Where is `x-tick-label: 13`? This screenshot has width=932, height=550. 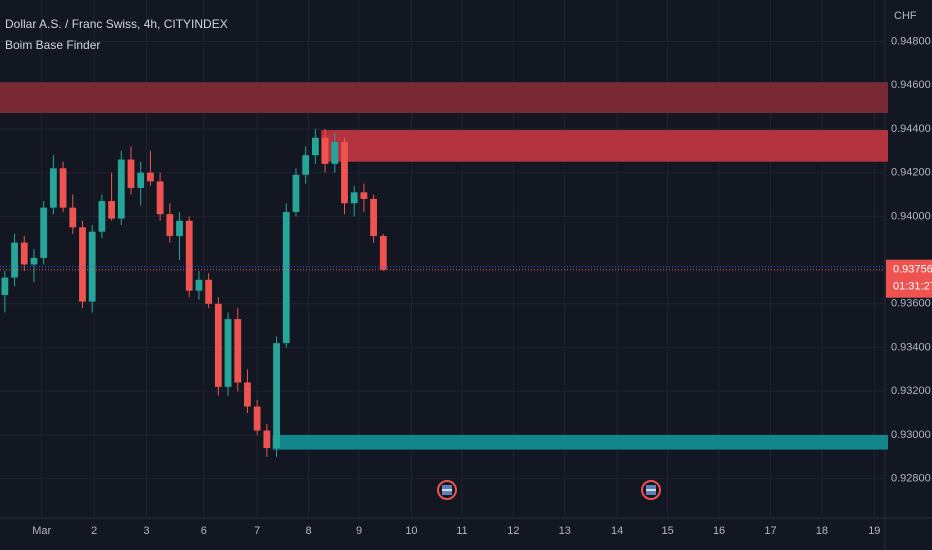
x-tick-label: 13 is located at coordinates (565, 531).